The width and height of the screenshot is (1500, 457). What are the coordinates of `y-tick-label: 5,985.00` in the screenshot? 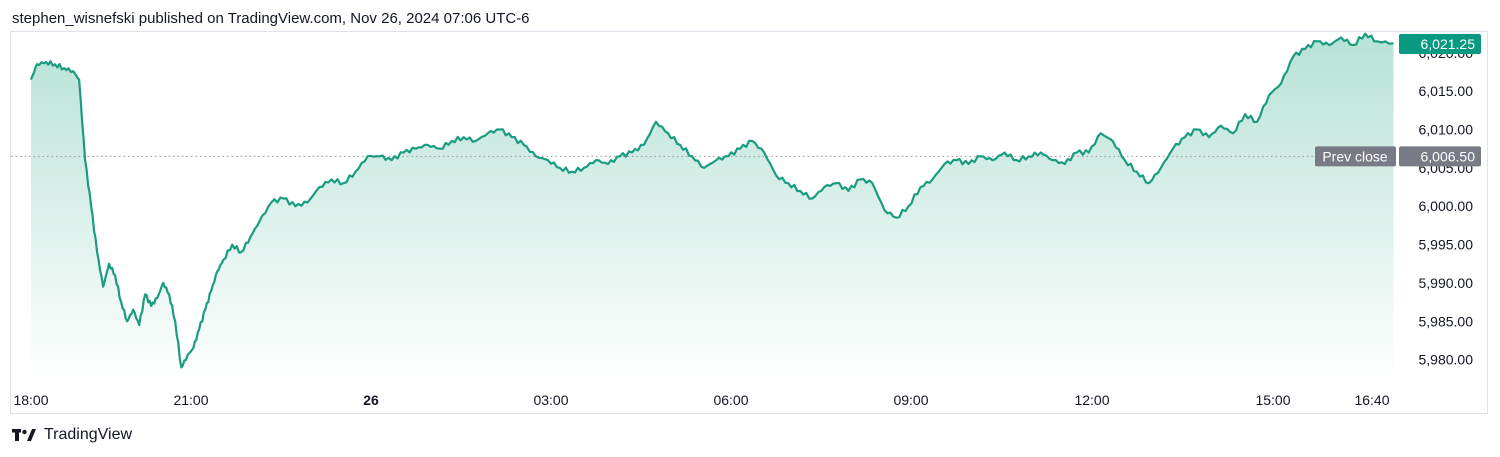 It's located at (1446, 321).